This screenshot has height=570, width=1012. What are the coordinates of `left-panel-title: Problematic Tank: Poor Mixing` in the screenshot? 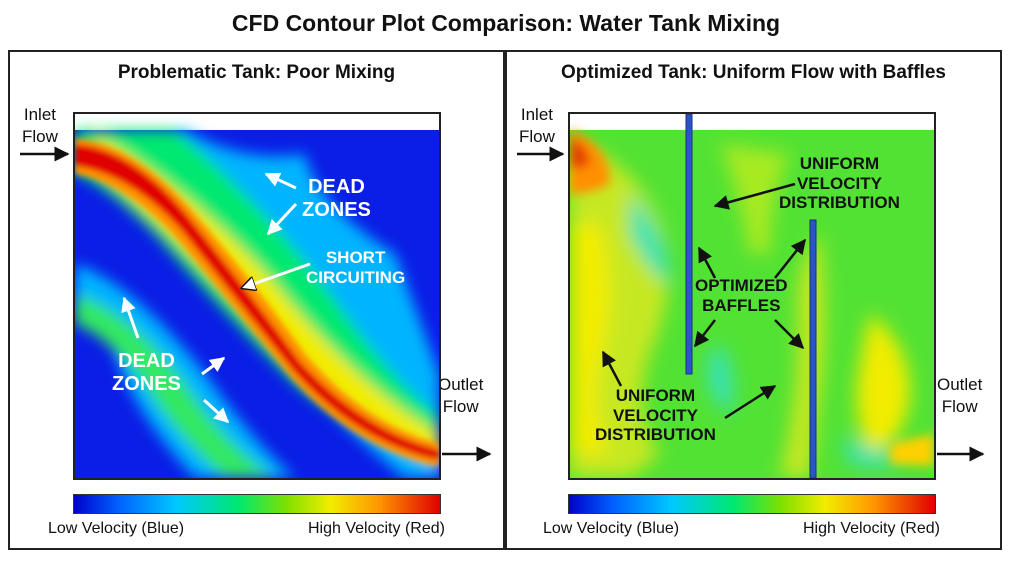 It's located at (256, 72).